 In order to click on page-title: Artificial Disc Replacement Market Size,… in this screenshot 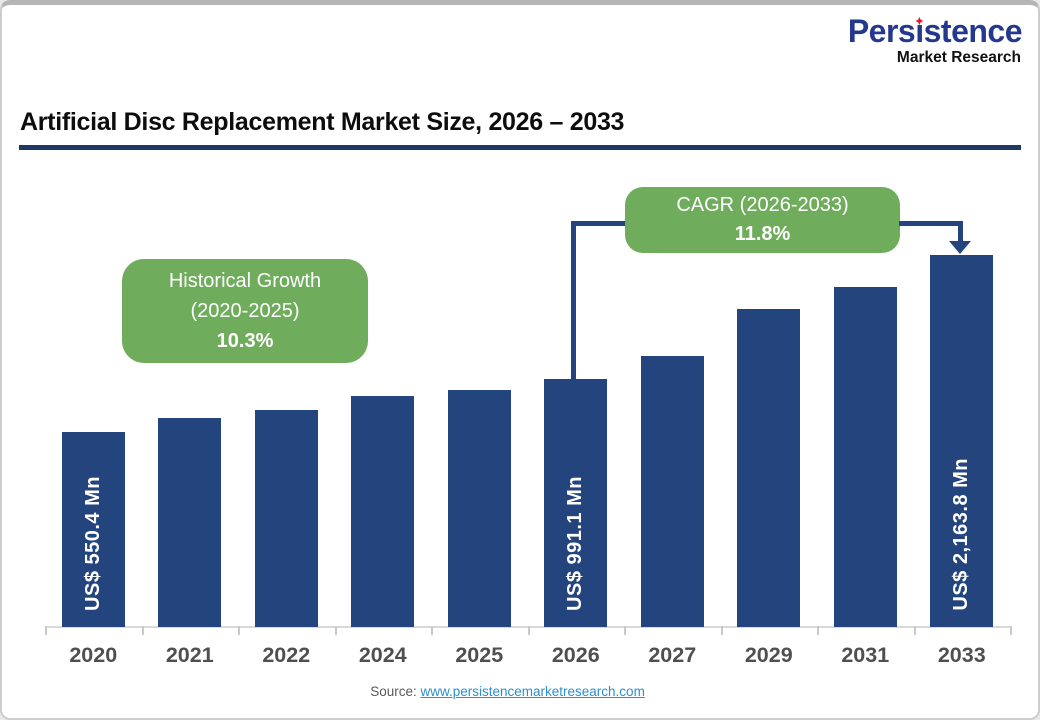, I will do `click(322, 122)`.